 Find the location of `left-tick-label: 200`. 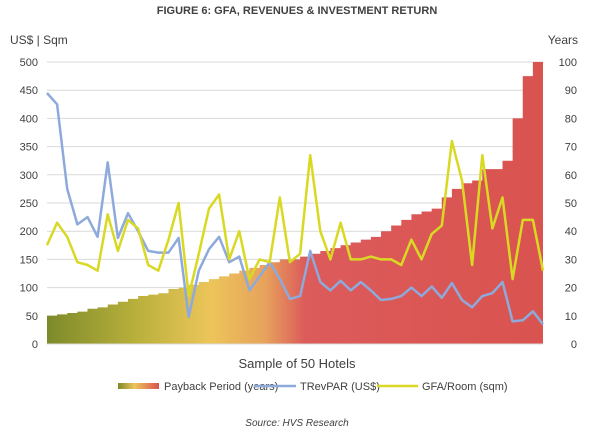

left-tick-label: 200 is located at coordinates (29, 232).